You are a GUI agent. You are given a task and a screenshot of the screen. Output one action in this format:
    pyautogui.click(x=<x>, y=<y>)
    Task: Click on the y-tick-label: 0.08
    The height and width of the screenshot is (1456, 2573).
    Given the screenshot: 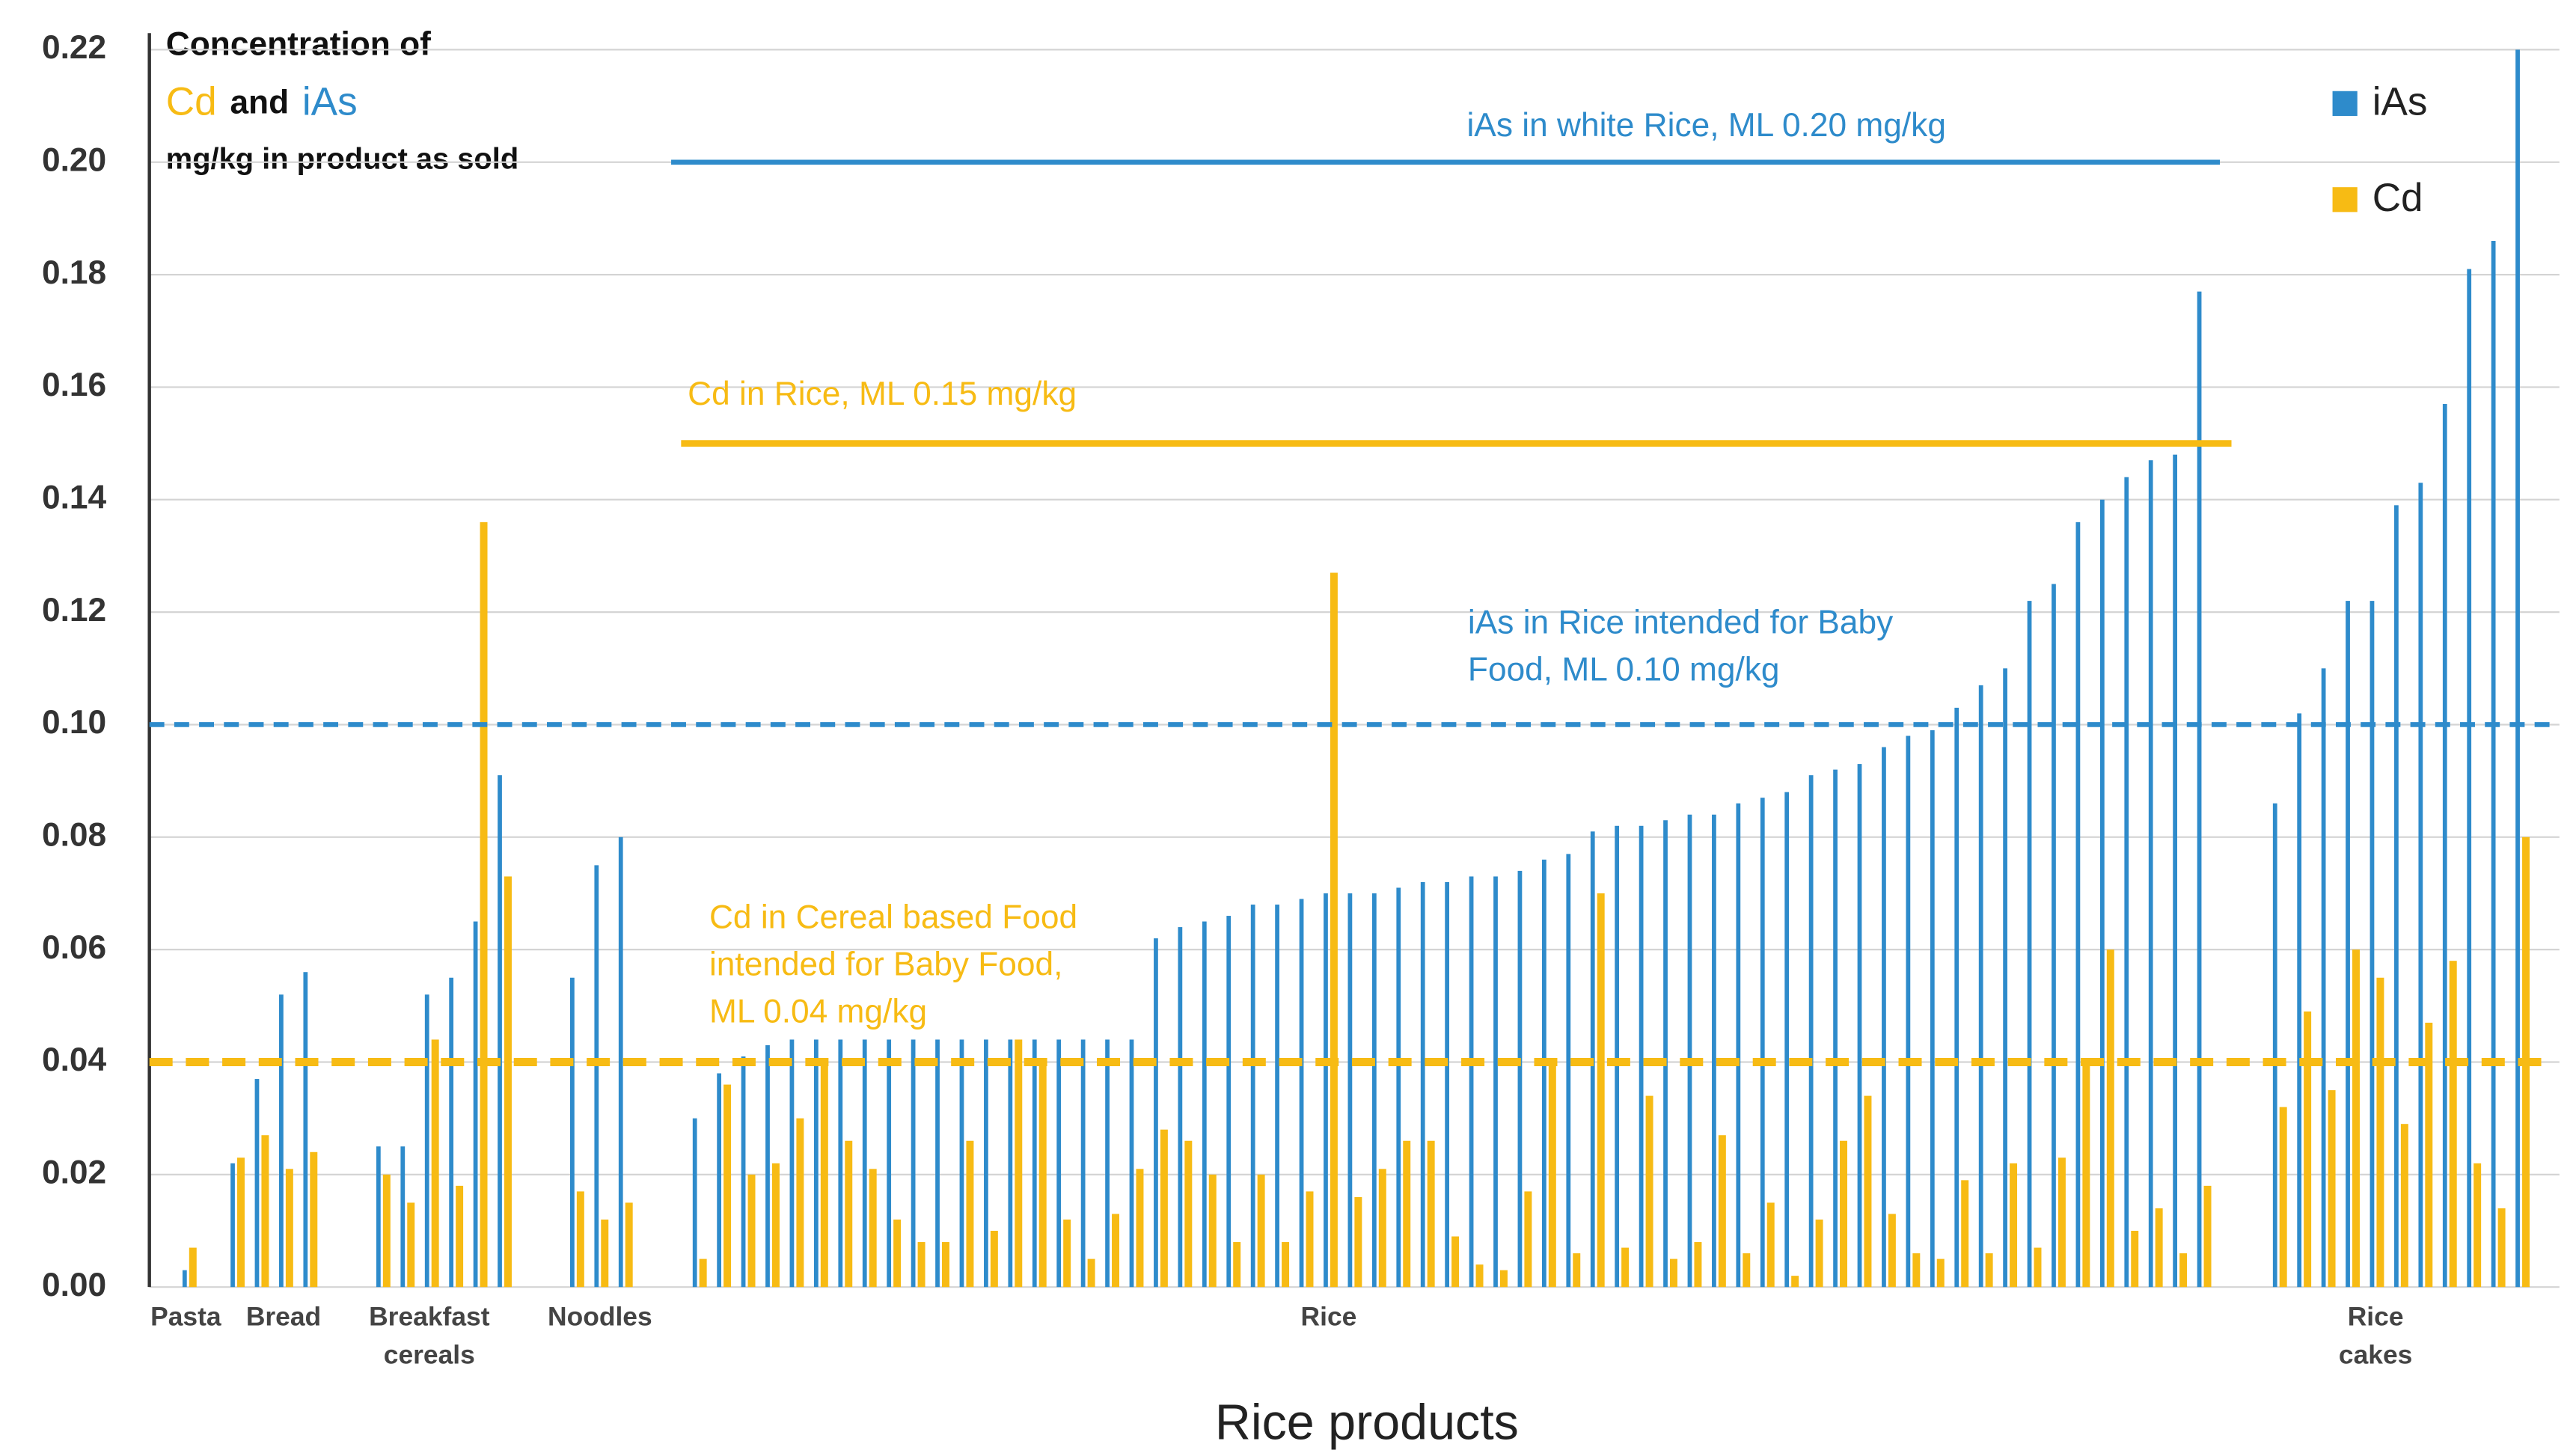 What is the action you would take?
    pyautogui.click(x=74, y=835)
    